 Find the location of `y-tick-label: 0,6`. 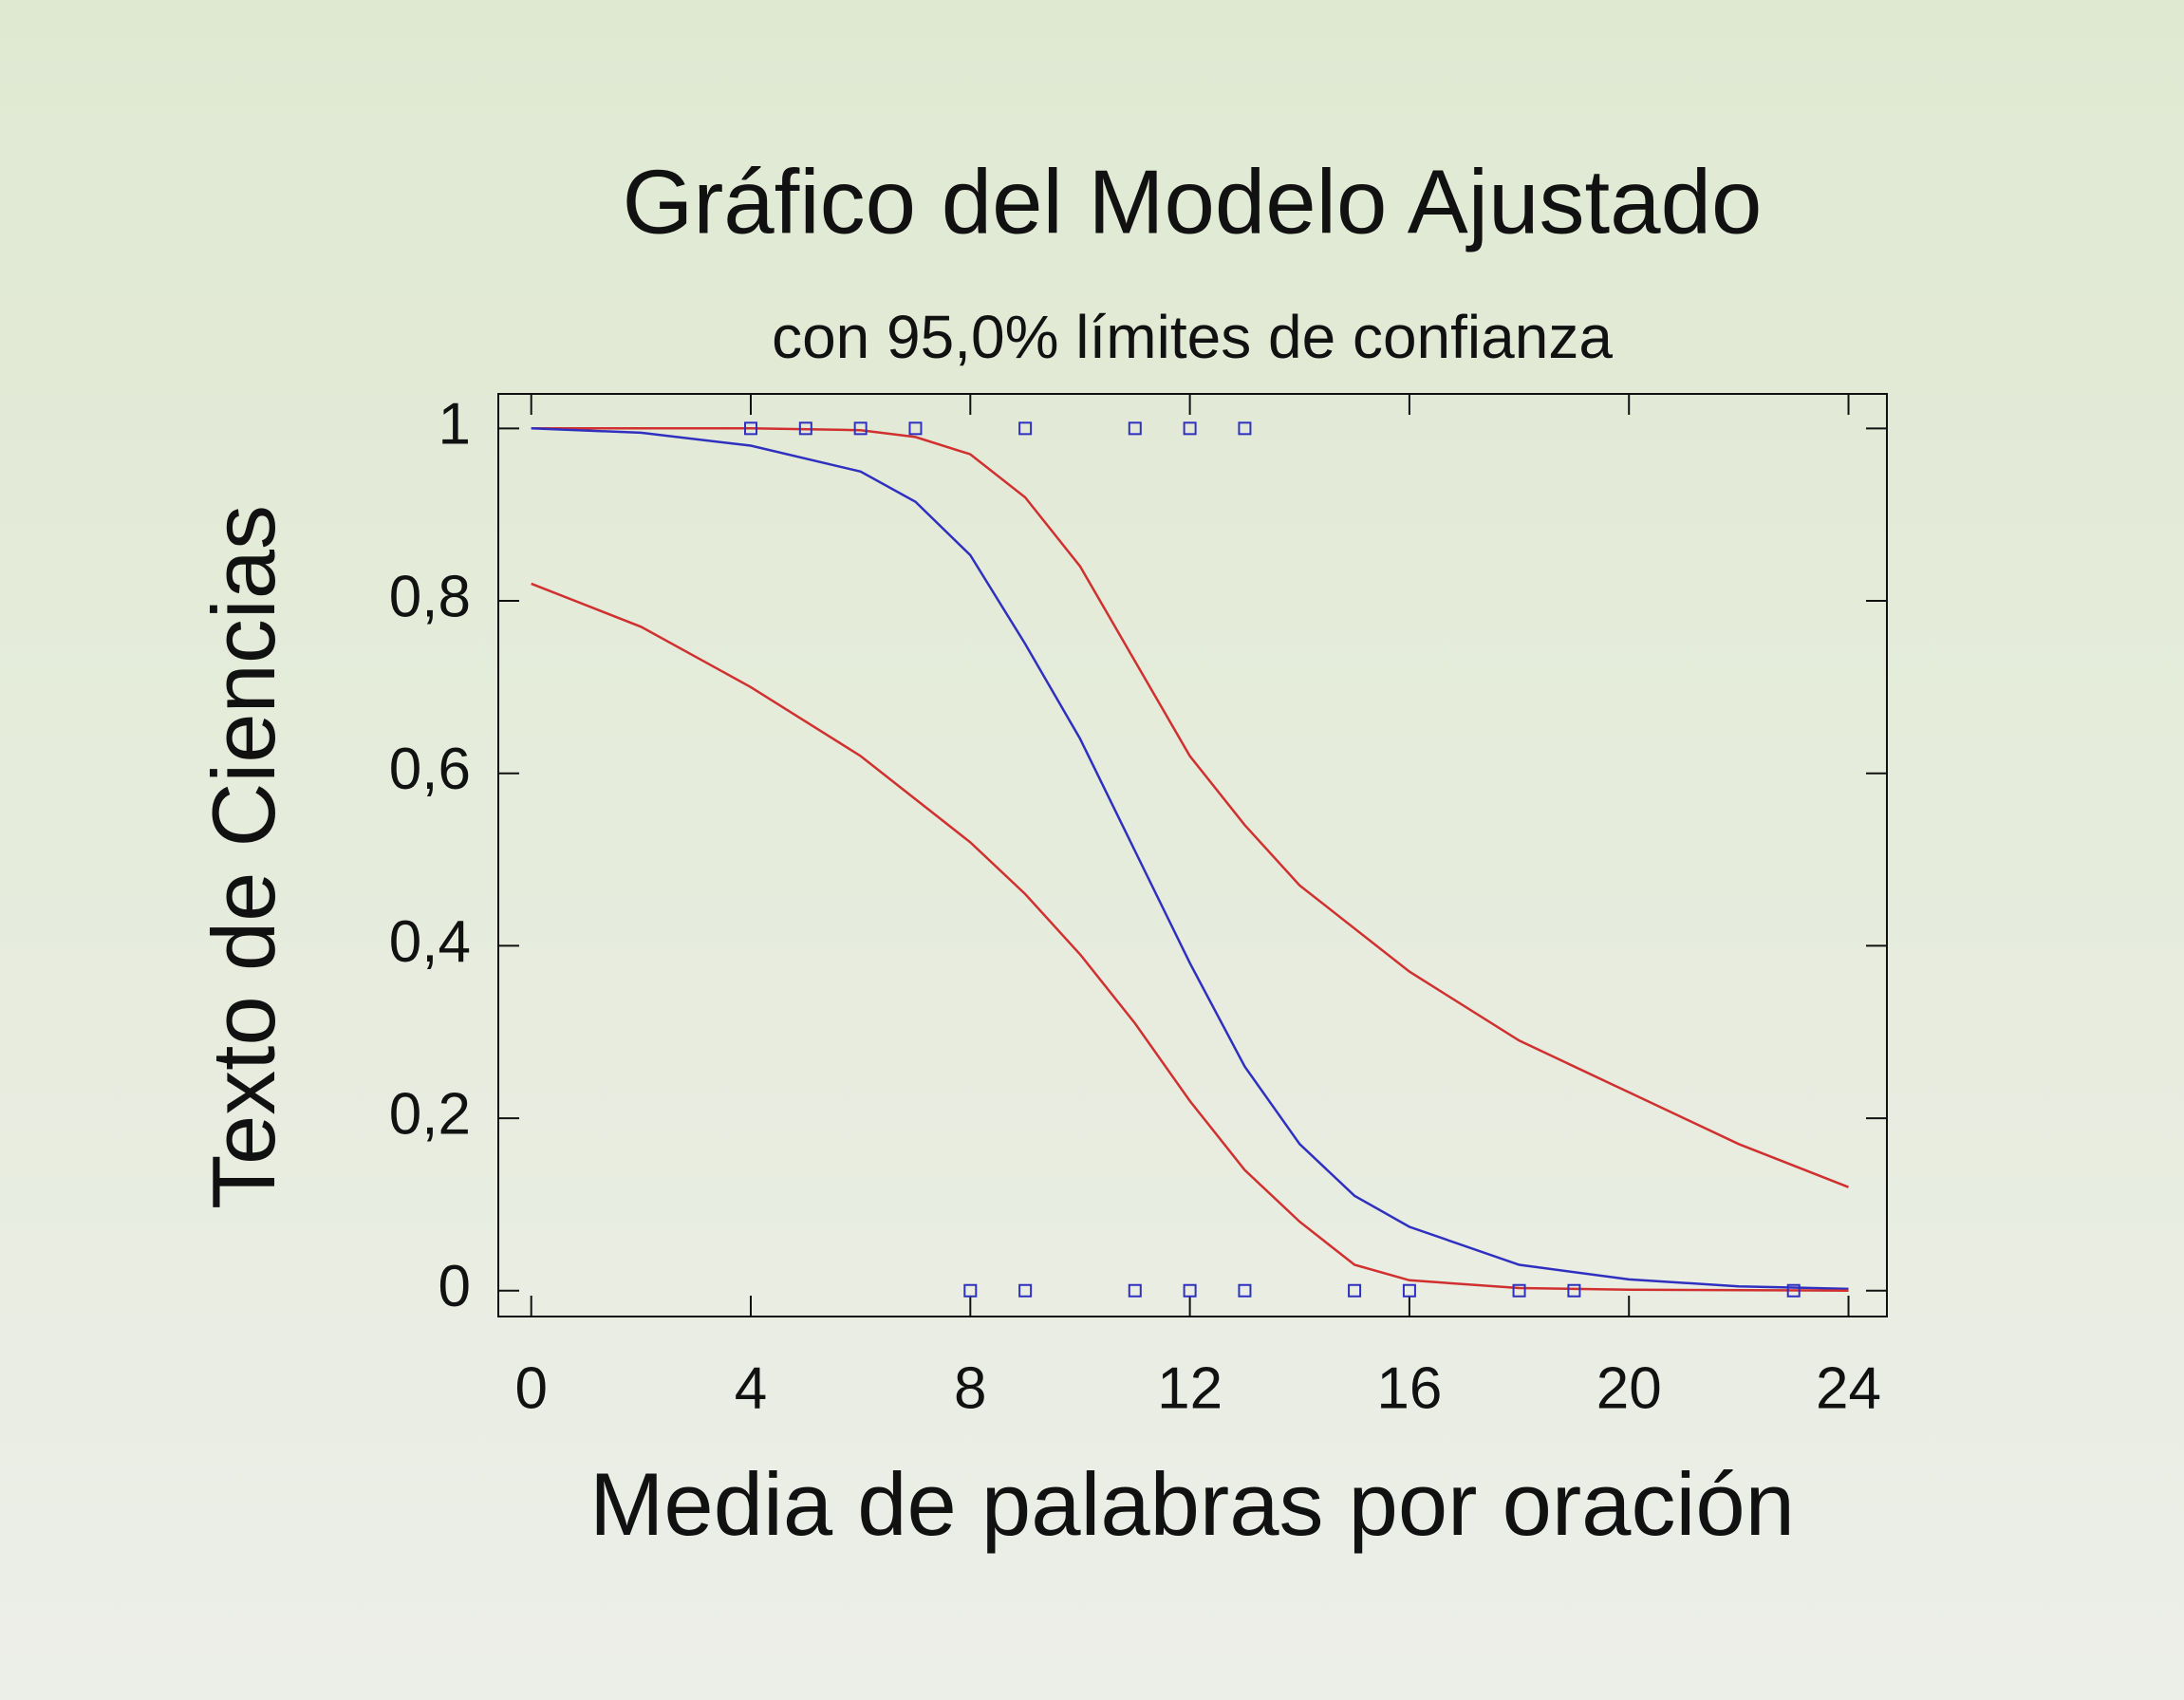

y-tick-label: 0,6 is located at coordinates (430, 769).